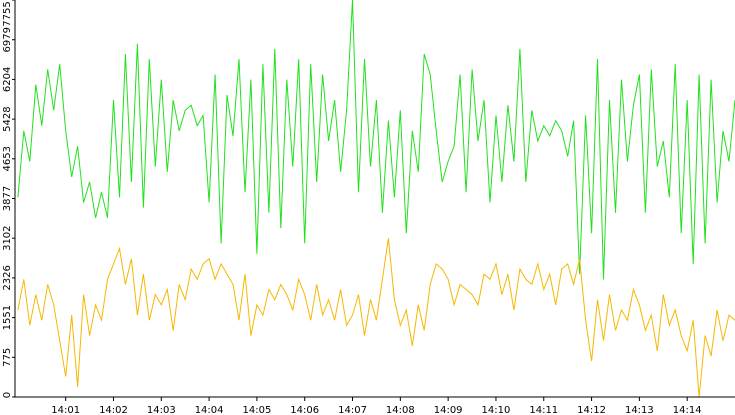  Describe the element at coordinates (65, 410) in the screenshot. I see `x-tick-label: 14:01` at that location.